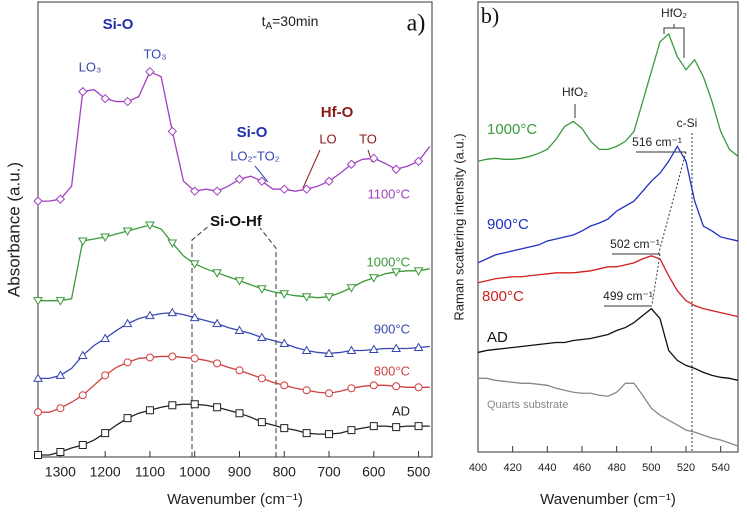  What do you see at coordinates (478, 468) in the screenshot?
I see `x-tick-label: 400` at bounding box center [478, 468].